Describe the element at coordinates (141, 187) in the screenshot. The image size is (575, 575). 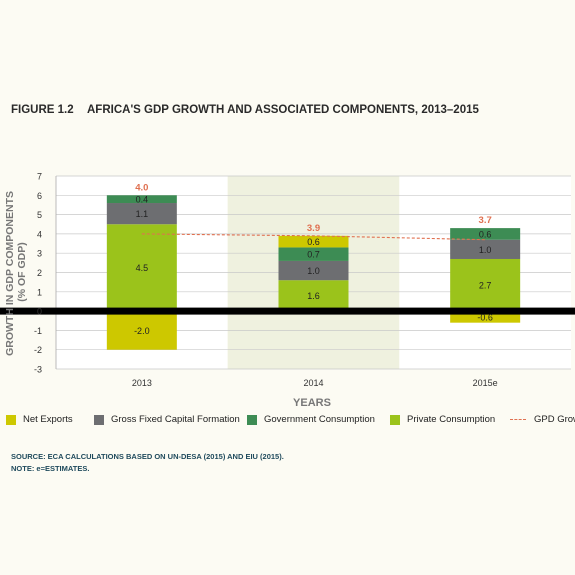
I see `gdp-growth-label: 4.0` at that location.